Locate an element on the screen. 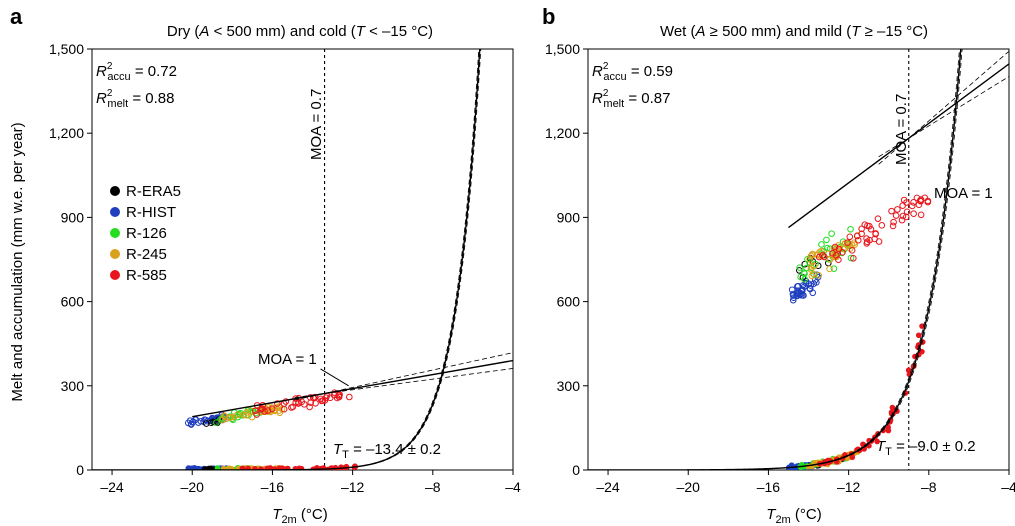 This screenshot has width=1015, height=526. panel-b-accu-ci-upper is located at coordinates (943, 107).